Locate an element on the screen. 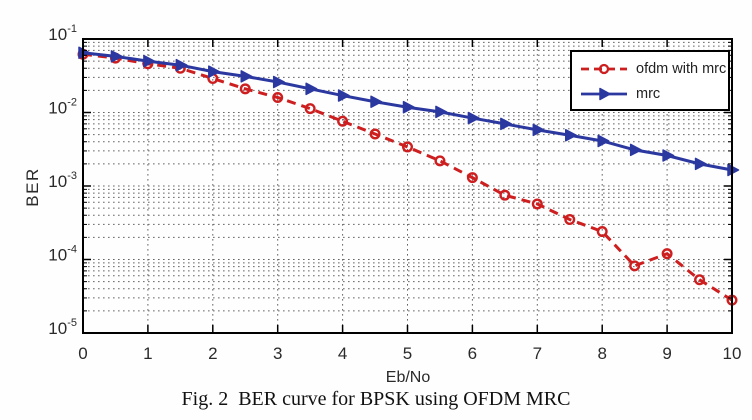 The height and width of the screenshot is (420, 752). svg-text: 4 is located at coordinates (342, 353).